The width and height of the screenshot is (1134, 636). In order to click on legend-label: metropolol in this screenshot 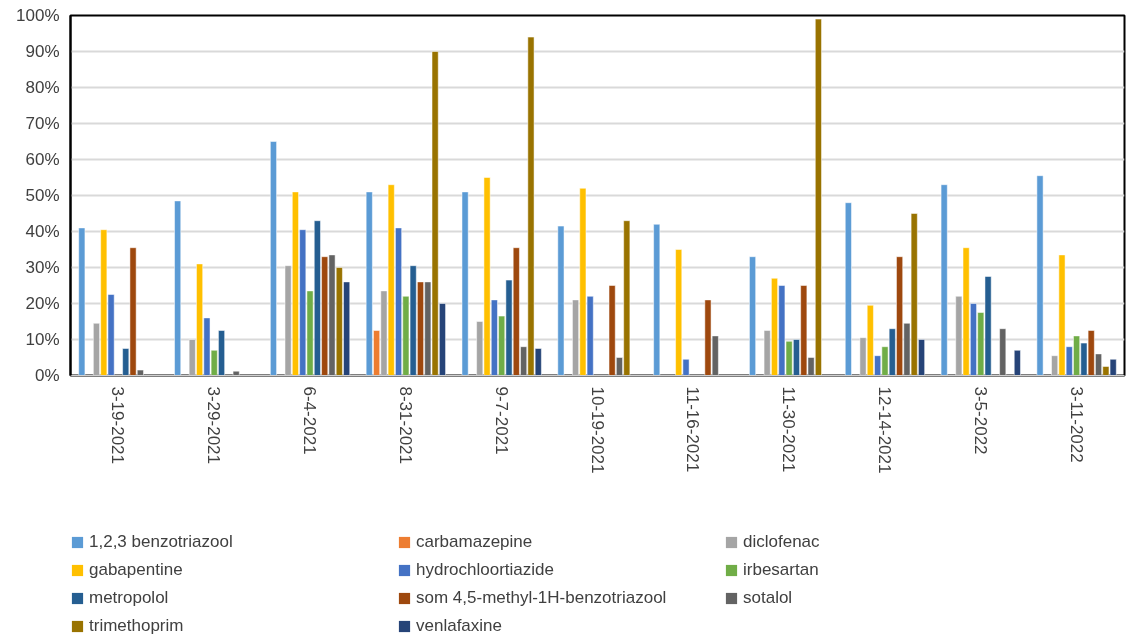, I will do `click(129, 598)`.